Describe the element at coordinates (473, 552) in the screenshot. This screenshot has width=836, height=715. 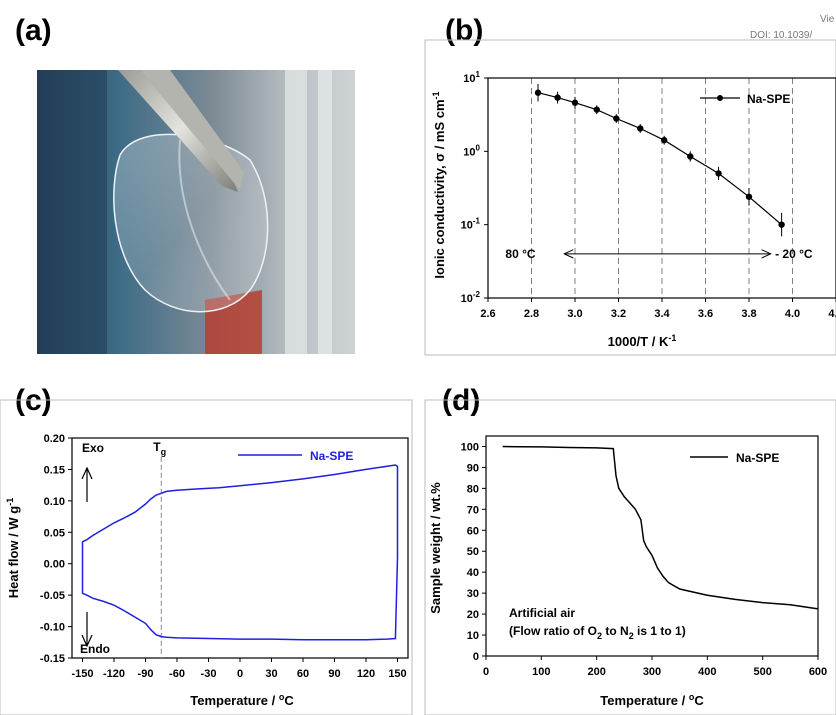
I see `chart-d-ytick-label-5: 50` at that location.